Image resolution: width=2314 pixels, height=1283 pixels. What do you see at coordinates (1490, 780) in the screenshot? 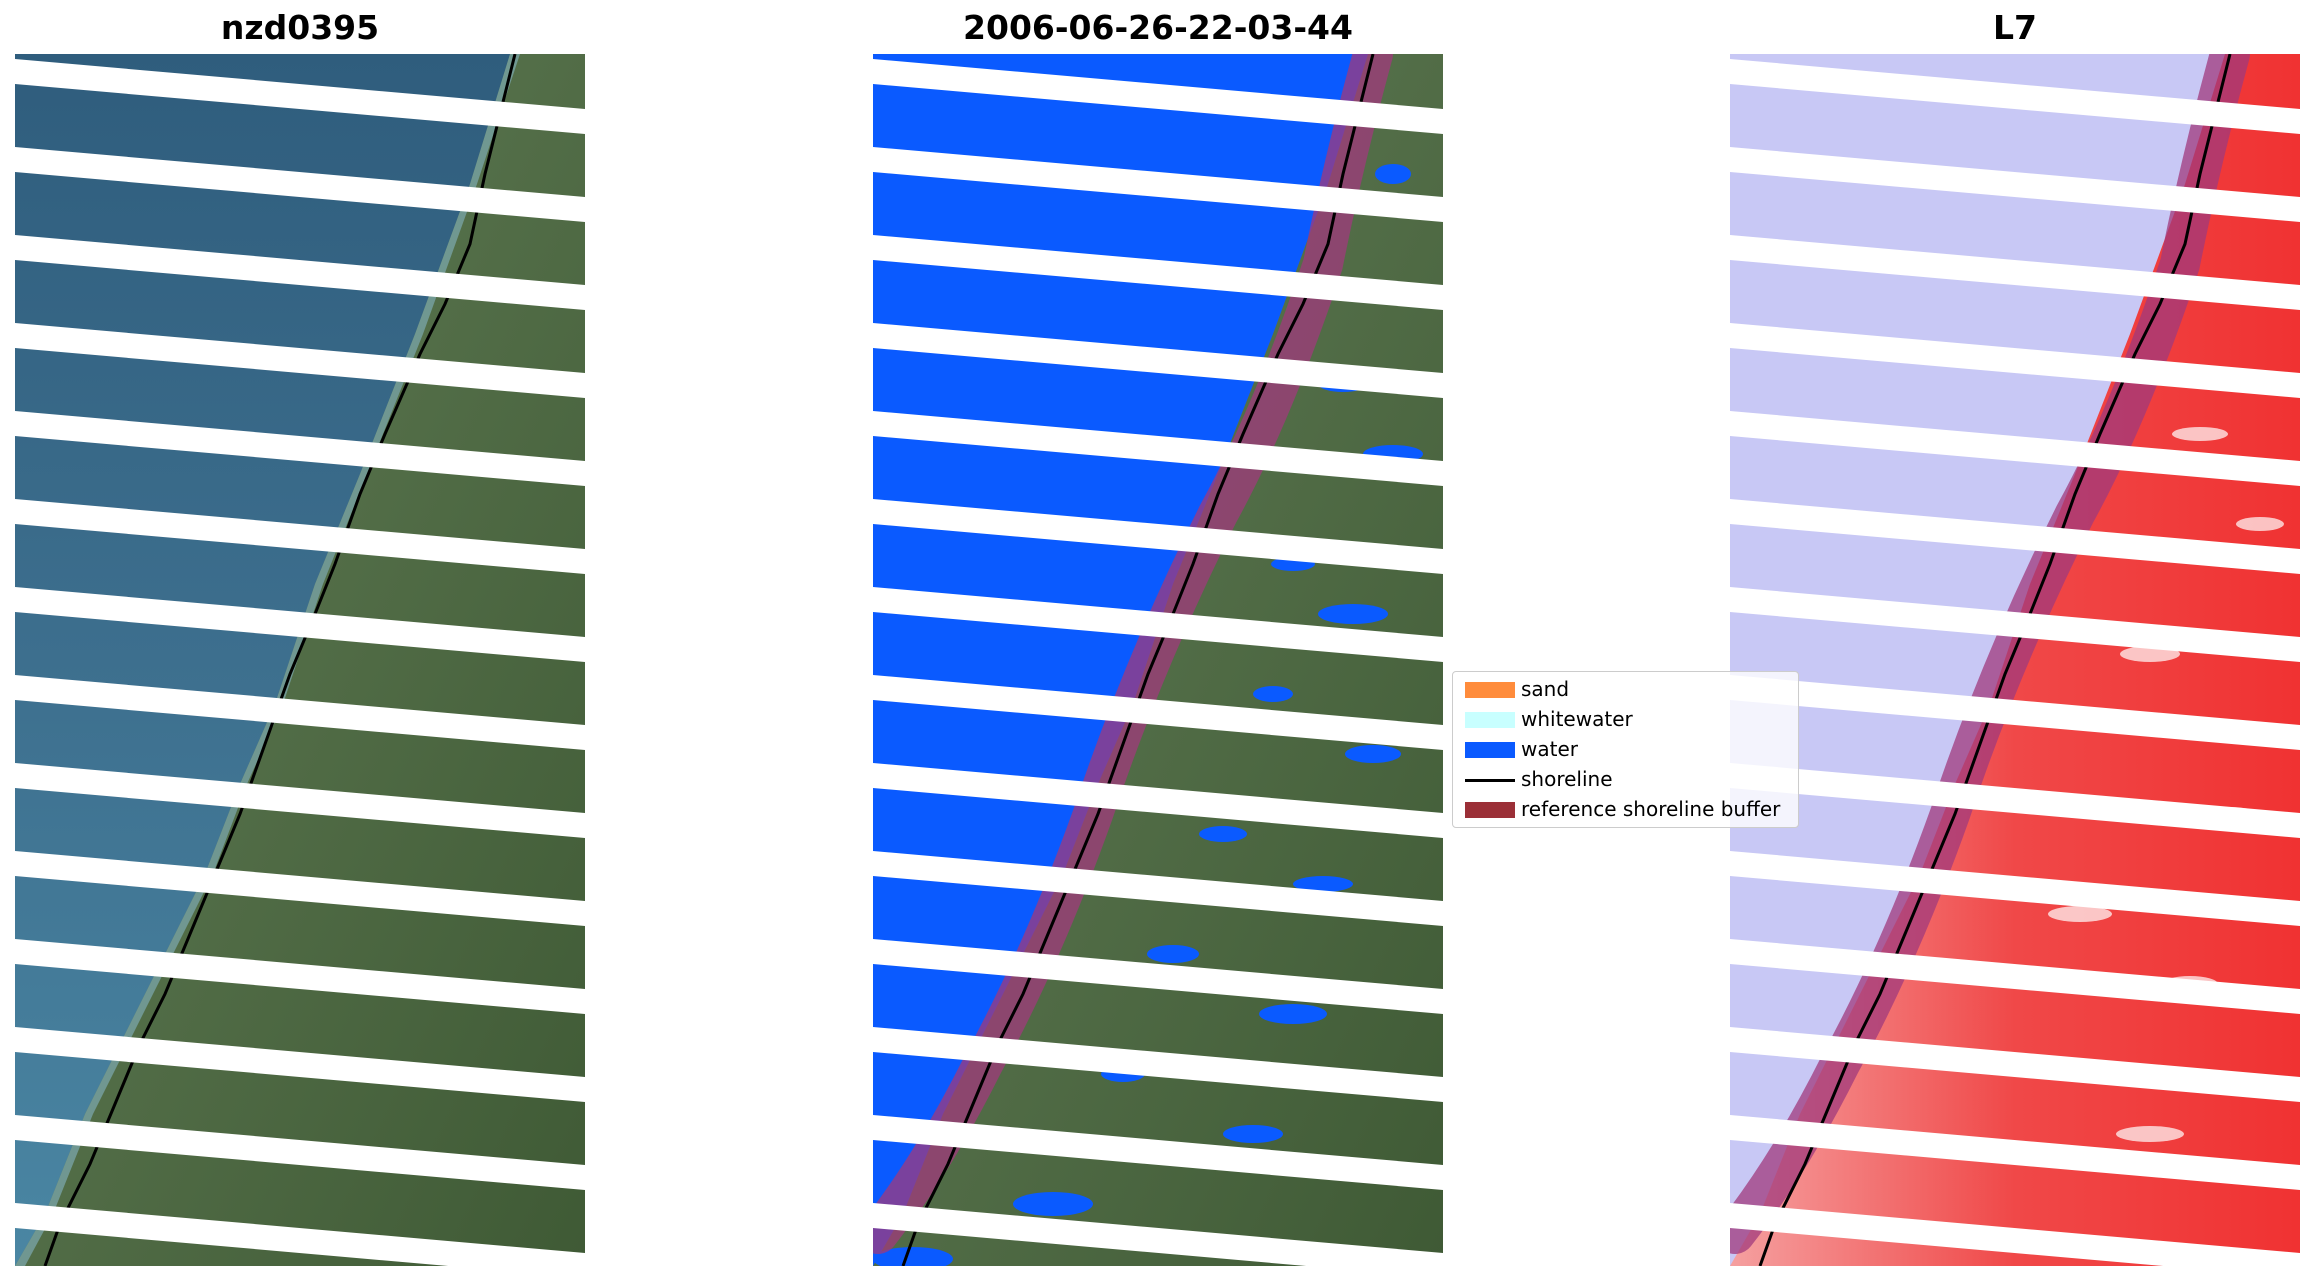
I see `legend-swatch-shoreline` at bounding box center [1490, 780].